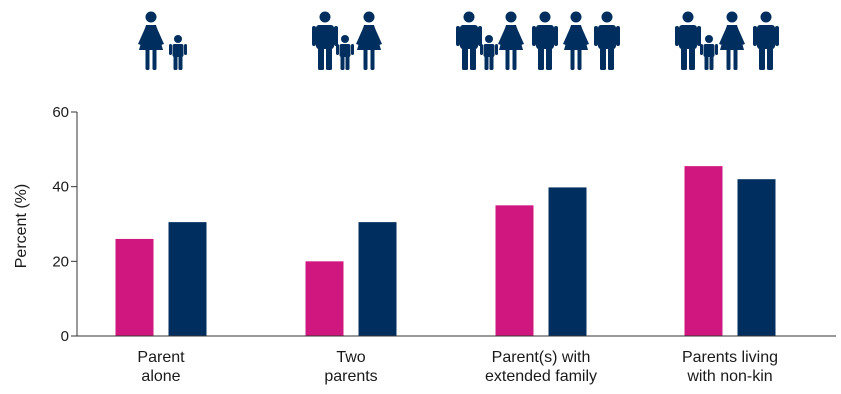  What do you see at coordinates (65, 224) in the screenshot?
I see `y-axis: 0 20 40 60` at bounding box center [65, 224].